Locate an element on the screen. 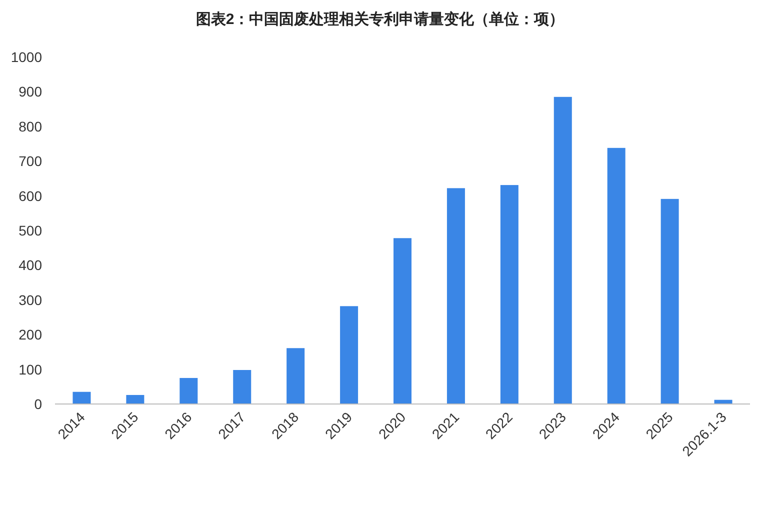  y-tick-label: 1000 is located at coordinates (26, 57).